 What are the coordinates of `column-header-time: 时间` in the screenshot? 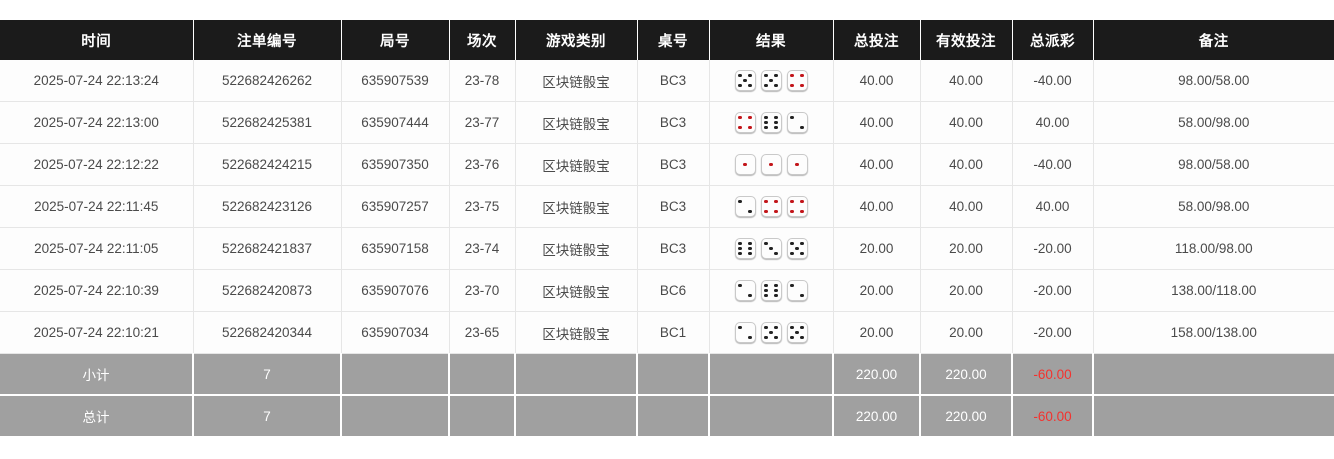 It's located at (97, 40).